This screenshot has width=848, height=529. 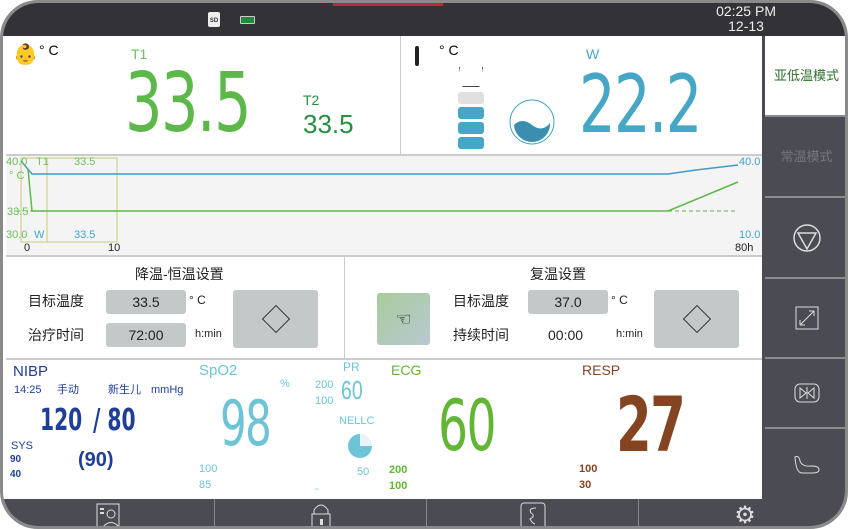 I want to click on clock: 02:25 PM 12-13, so click(x=746, y=19).